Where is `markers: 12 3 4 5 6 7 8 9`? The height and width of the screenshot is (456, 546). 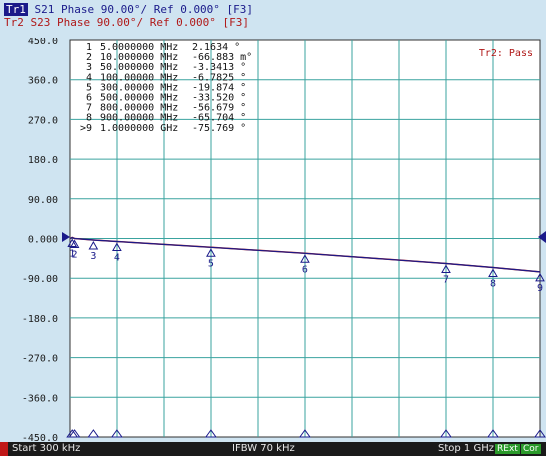 markers: 12 3 4 5 6 7 8 9 is located at coordinates (306, 266).